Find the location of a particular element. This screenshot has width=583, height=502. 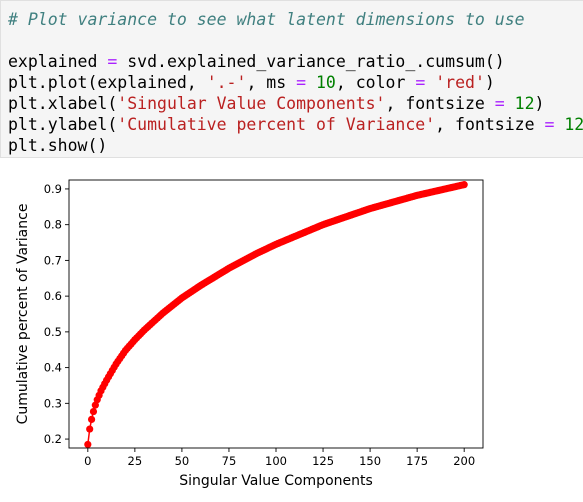

y-tick-label: 0.5 is located at coordinates (53, 332).